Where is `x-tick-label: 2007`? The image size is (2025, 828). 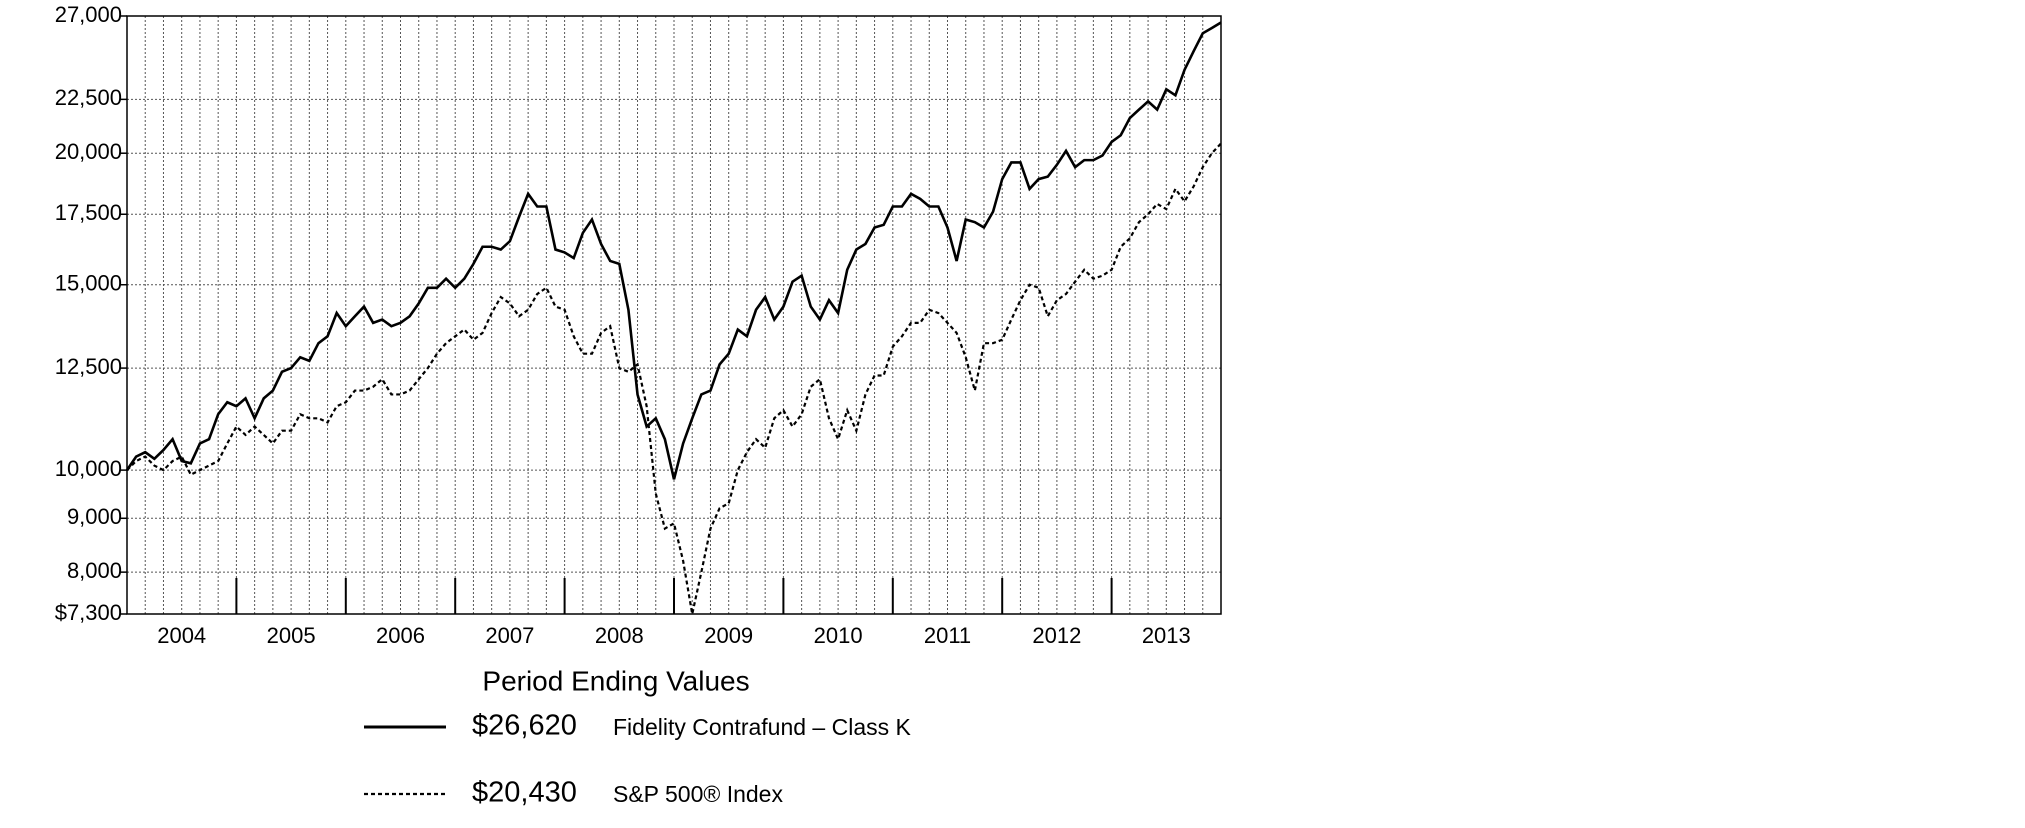
x-tick-label: 2007 is located at coordinates (509, 635).